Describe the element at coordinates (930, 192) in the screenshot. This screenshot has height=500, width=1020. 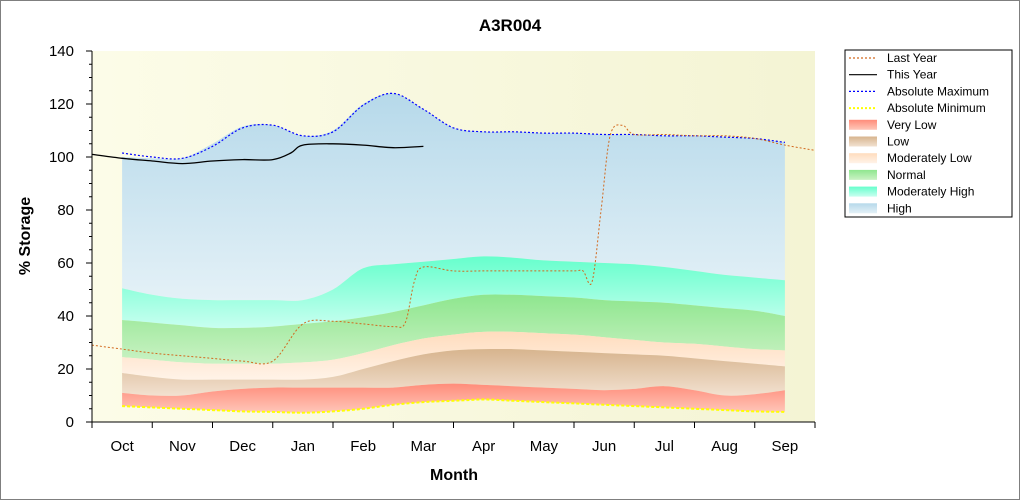
I see `legend-label-moderately-high: Moderately High` at that location.